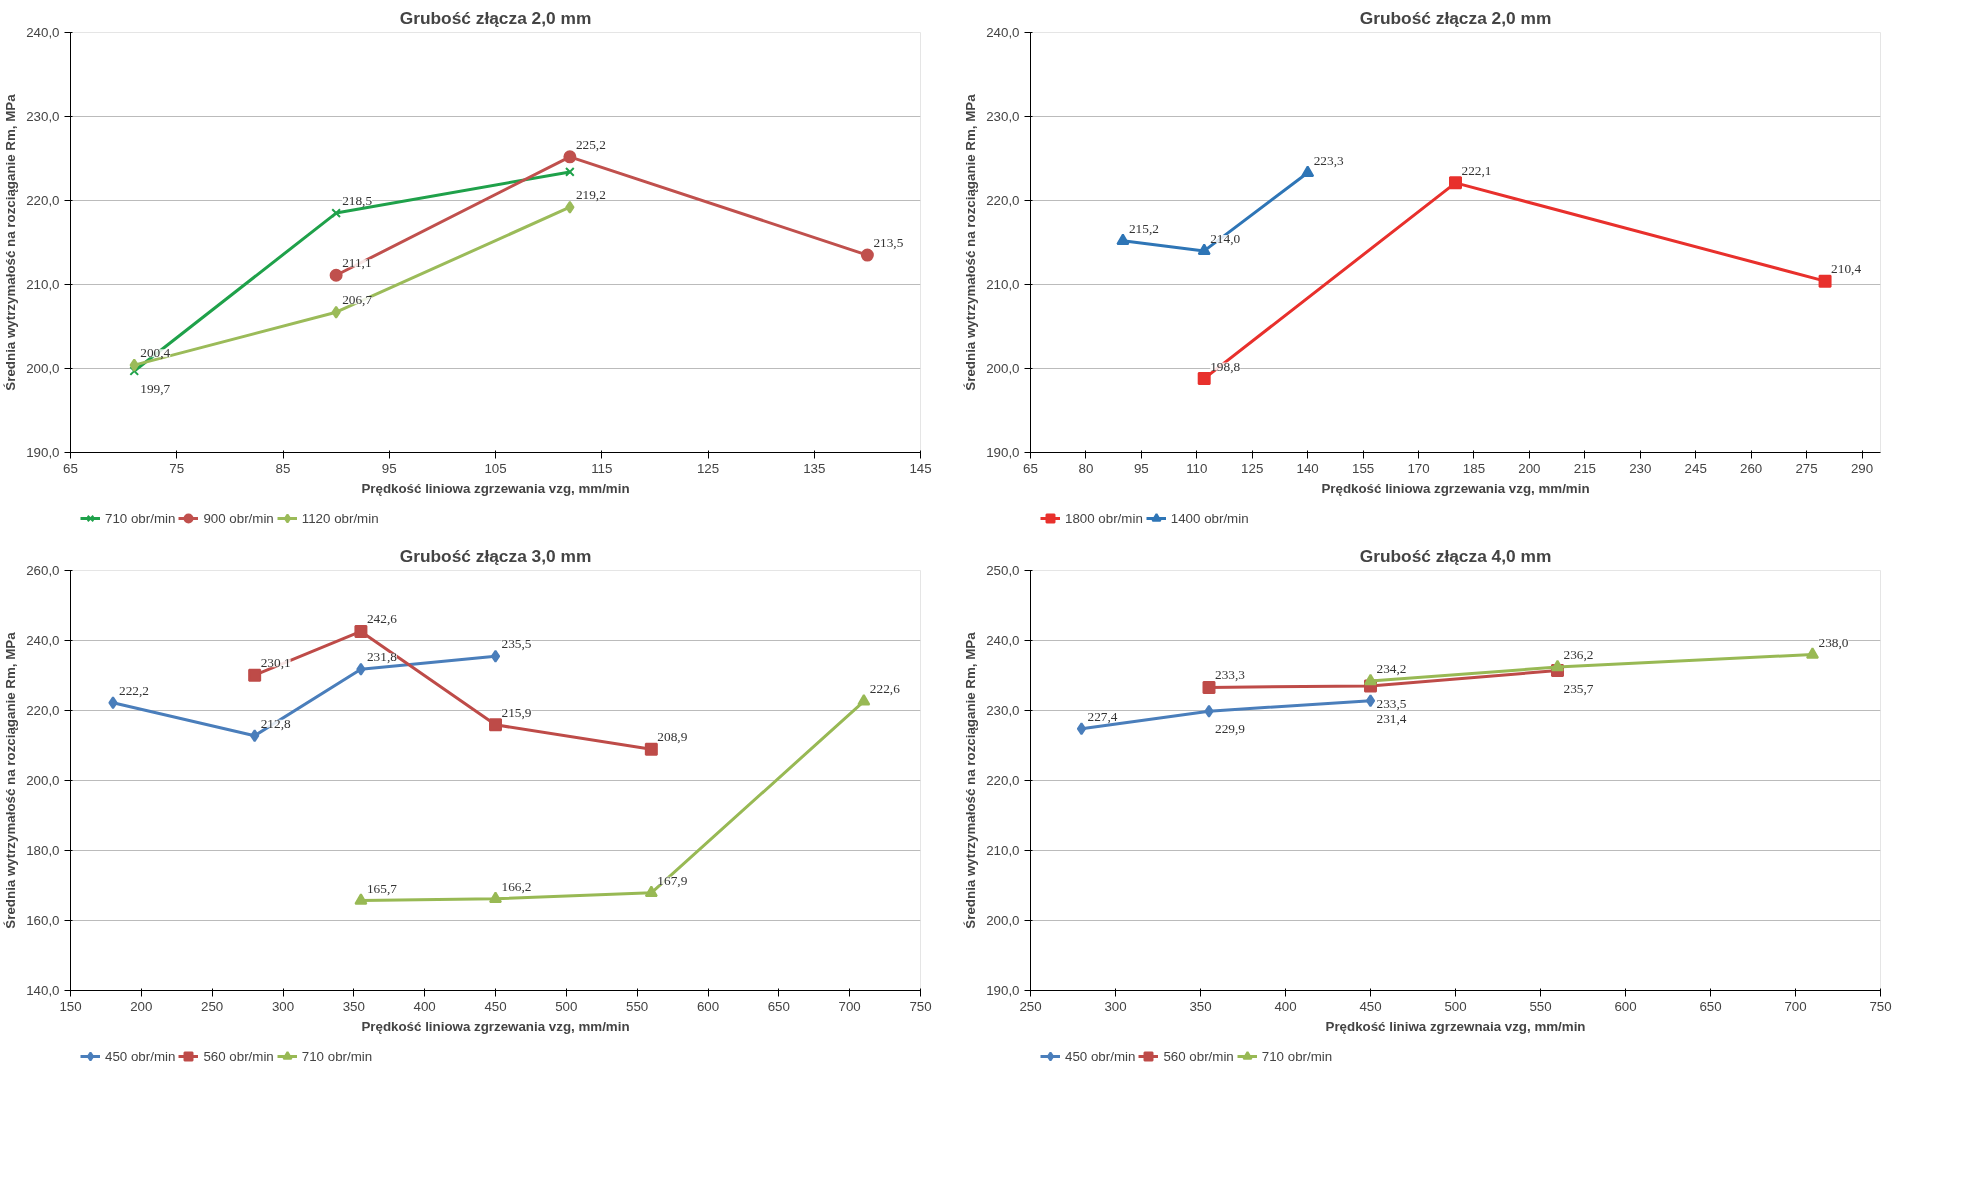 The width and height of the screenshot is (1973, 1195). What do you see at coordinates (238, 1056) in the screenshot?
I see `legend-label: 560 obr/min` at bounding box center [238, 1056].